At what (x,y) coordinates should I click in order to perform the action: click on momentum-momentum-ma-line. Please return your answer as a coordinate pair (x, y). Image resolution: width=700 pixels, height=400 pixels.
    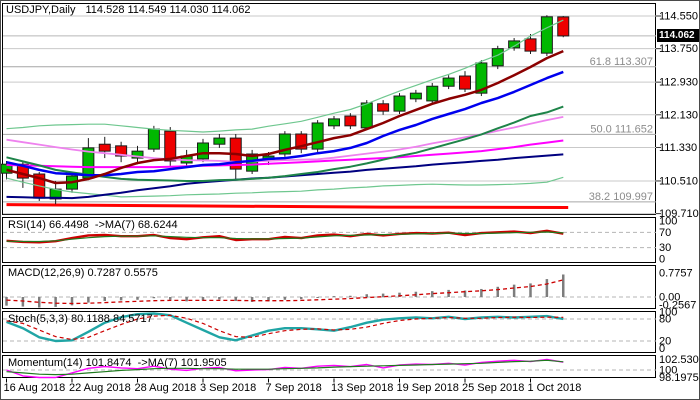
    Looking at the image, I should click on (285, 367).